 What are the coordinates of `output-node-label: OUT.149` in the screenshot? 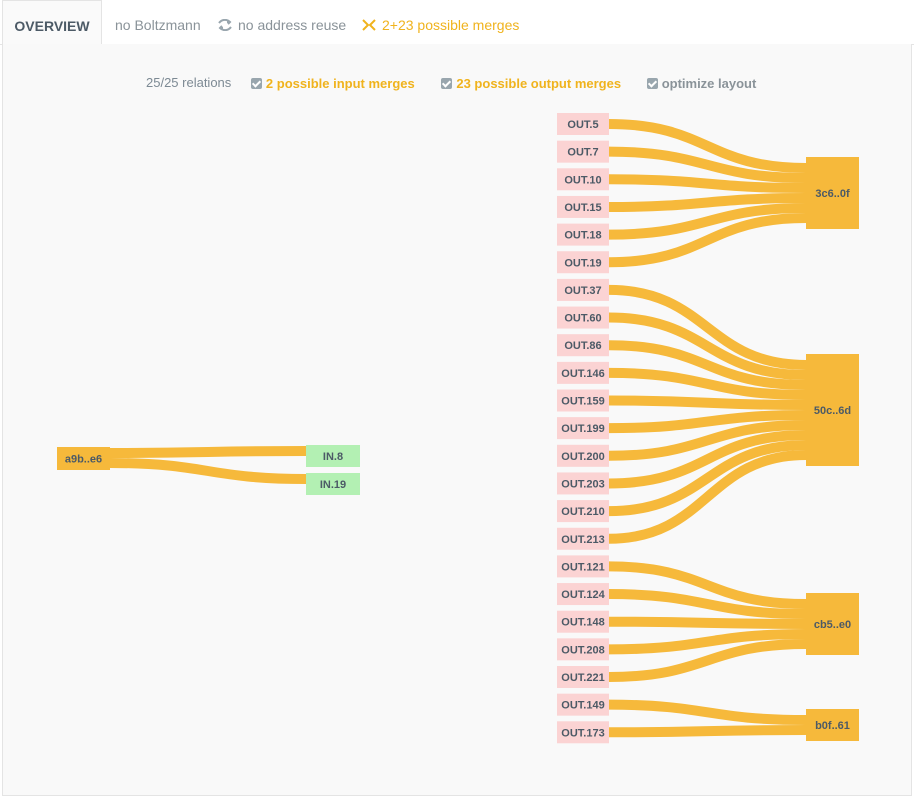 It's located at (582, 706).